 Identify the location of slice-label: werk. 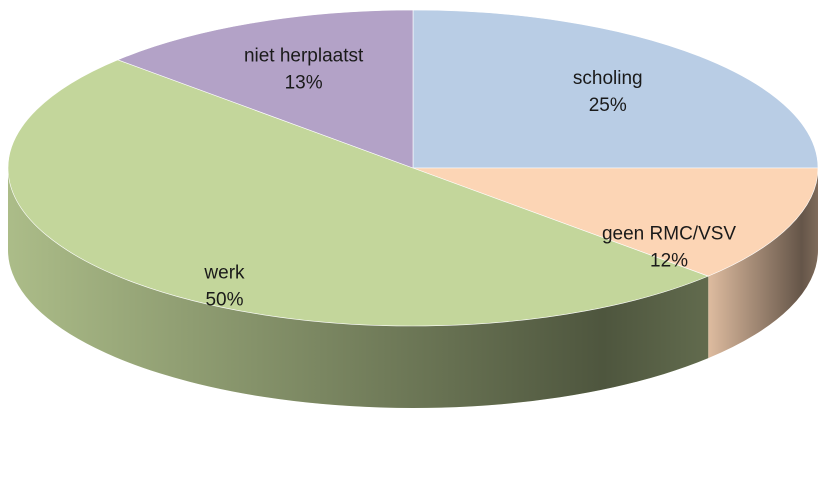
(224, 272).